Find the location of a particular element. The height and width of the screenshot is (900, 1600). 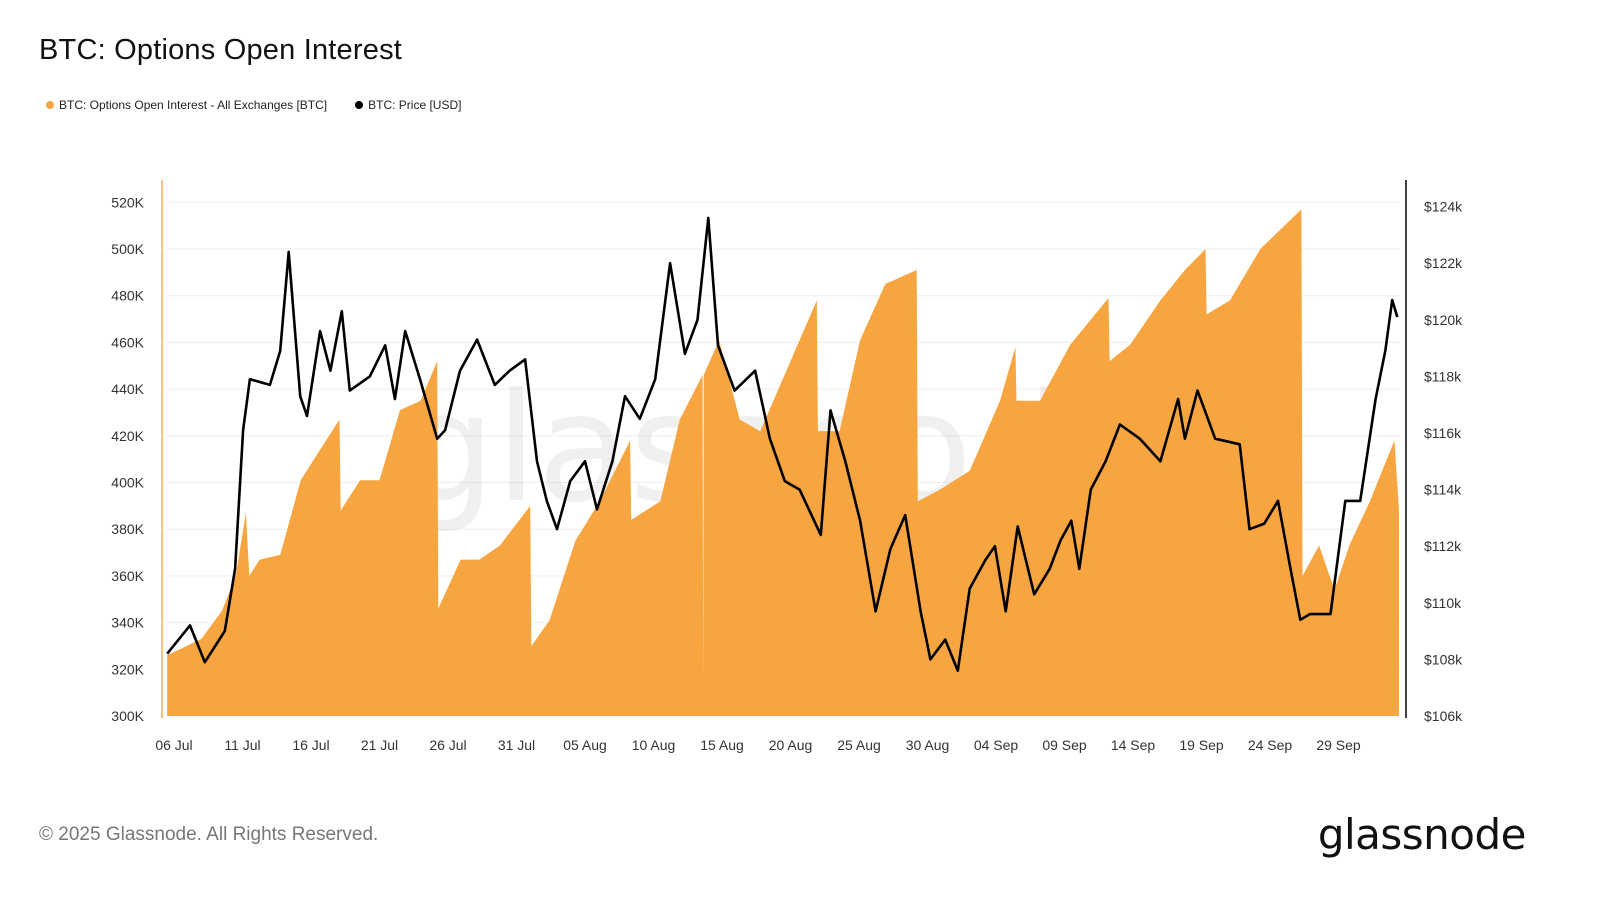

x-axis-tick-label: 11 Jul is located at coordinates (242, 745).